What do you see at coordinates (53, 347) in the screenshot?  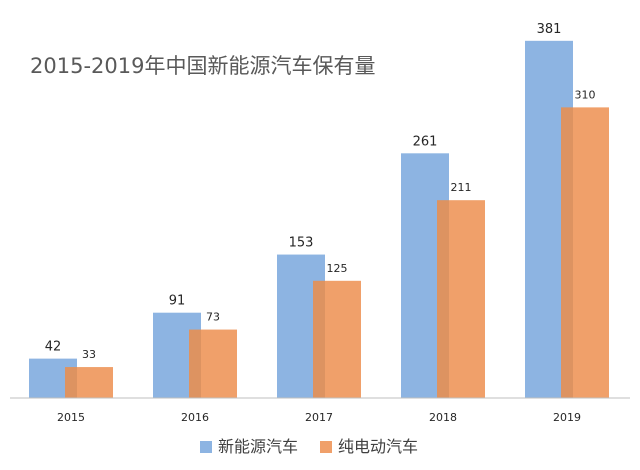 I see `data-label-新能源汽车-2015: 42` at bounding box center [53, 347].